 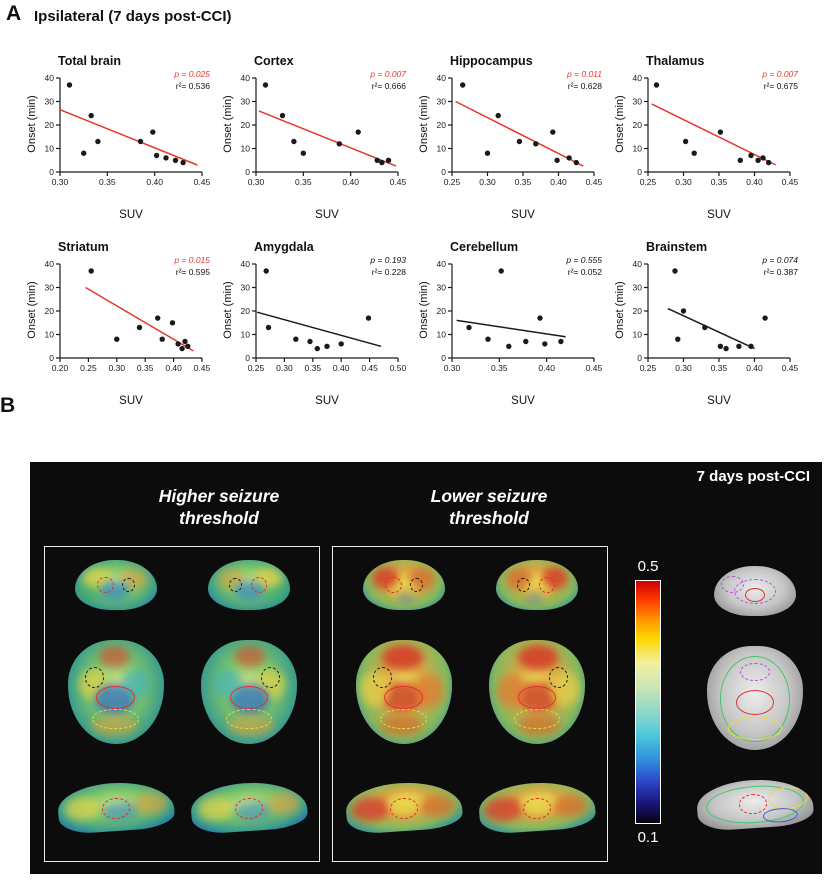 I want to click on plot-stats: p = 0.011 r²= 0.628, so click(x=584, y=81).